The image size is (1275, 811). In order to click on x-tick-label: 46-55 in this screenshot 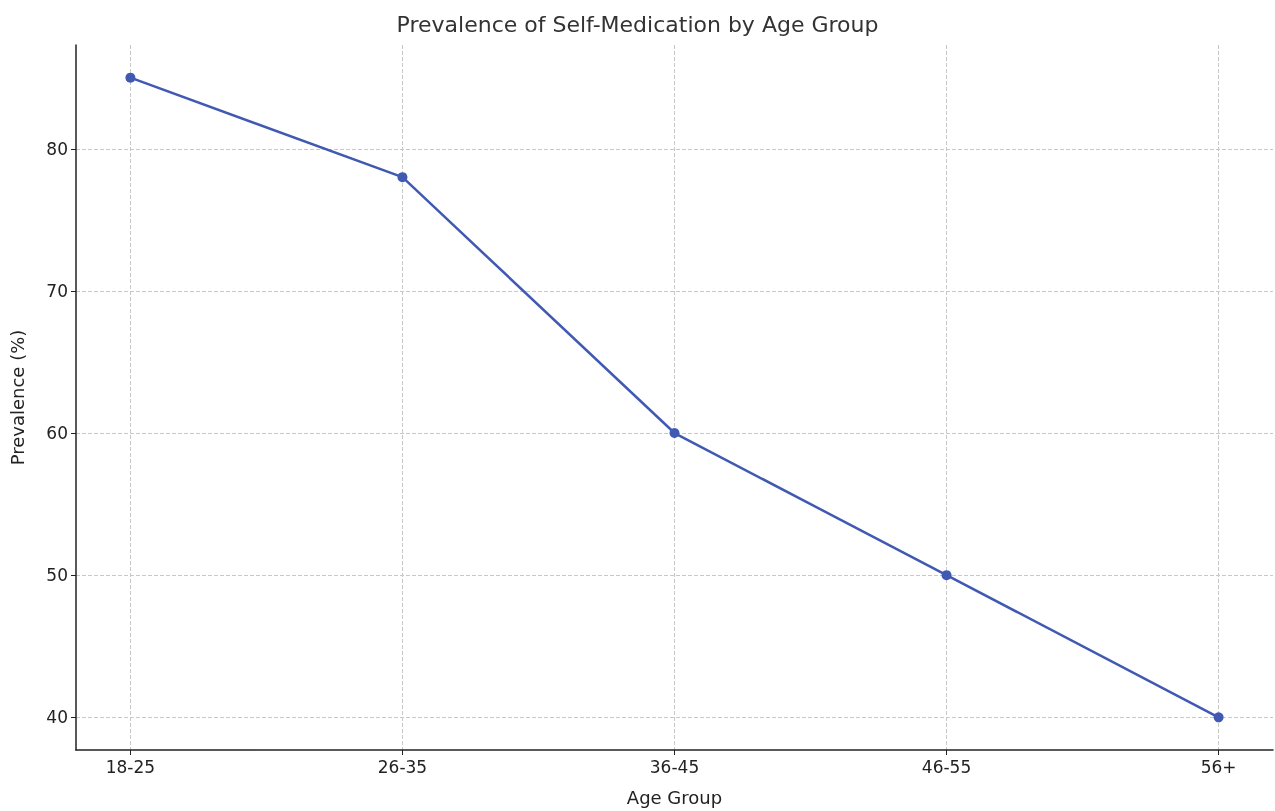, I will do `click(946, 766)`.